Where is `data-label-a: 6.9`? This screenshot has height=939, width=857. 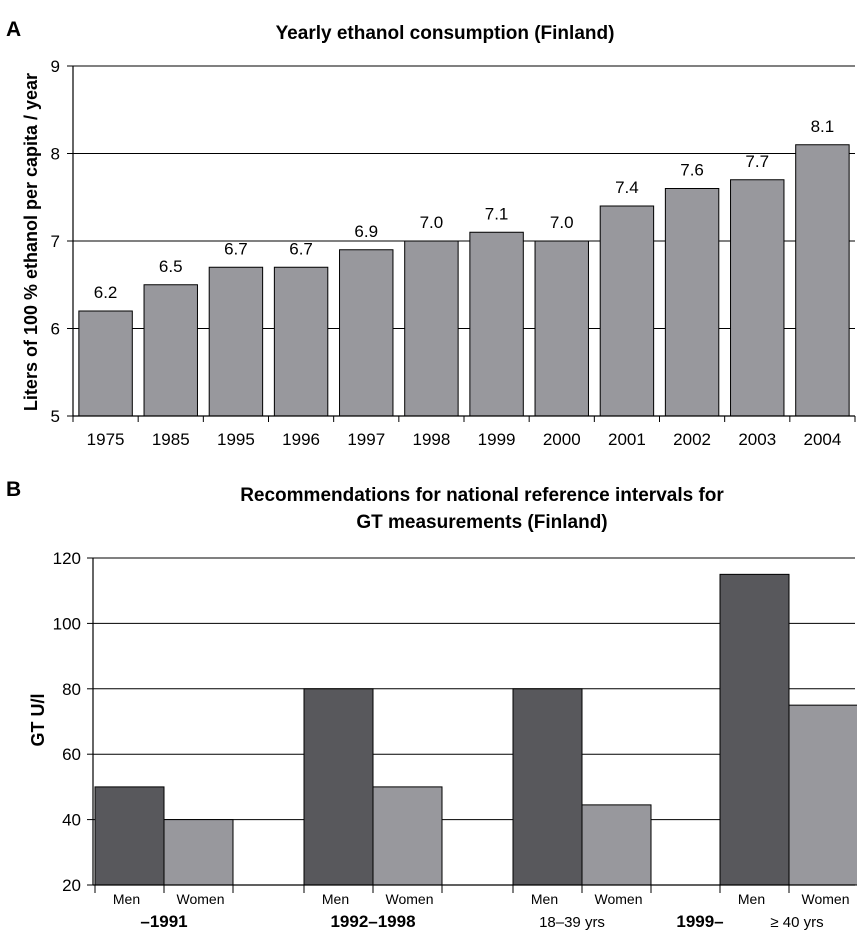 data-label-a: 6.9 is located at coordinates (366, 231).